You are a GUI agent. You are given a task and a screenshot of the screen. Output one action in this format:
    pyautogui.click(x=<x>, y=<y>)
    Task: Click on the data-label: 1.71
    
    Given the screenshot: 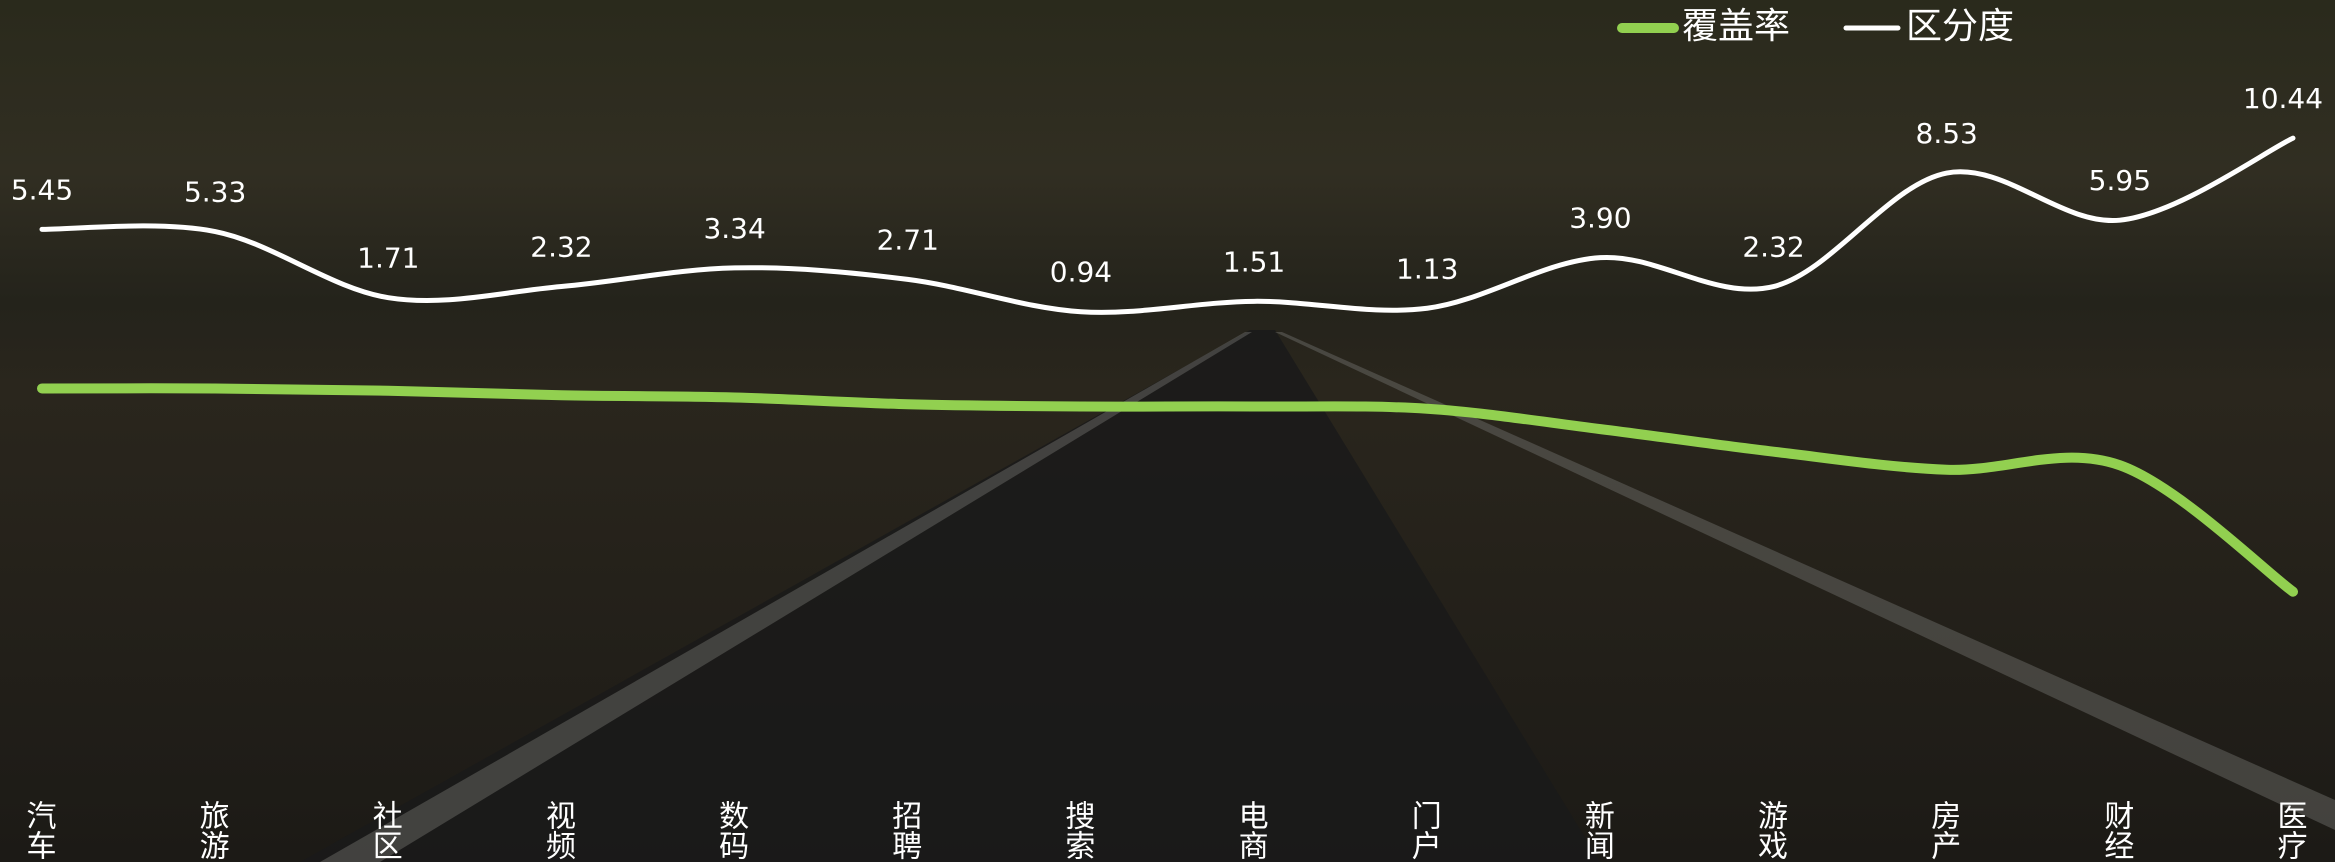 What is the action you would take?
    pyautogui.click(x=388, y=258)
    